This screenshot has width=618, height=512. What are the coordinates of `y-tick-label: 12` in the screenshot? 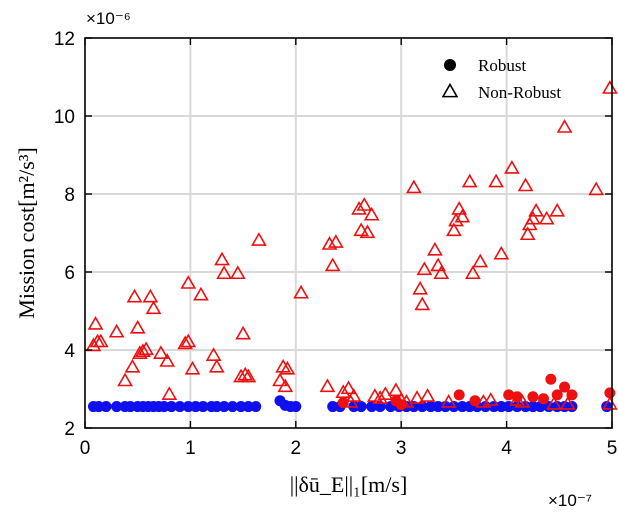 It's located at (64, 39).